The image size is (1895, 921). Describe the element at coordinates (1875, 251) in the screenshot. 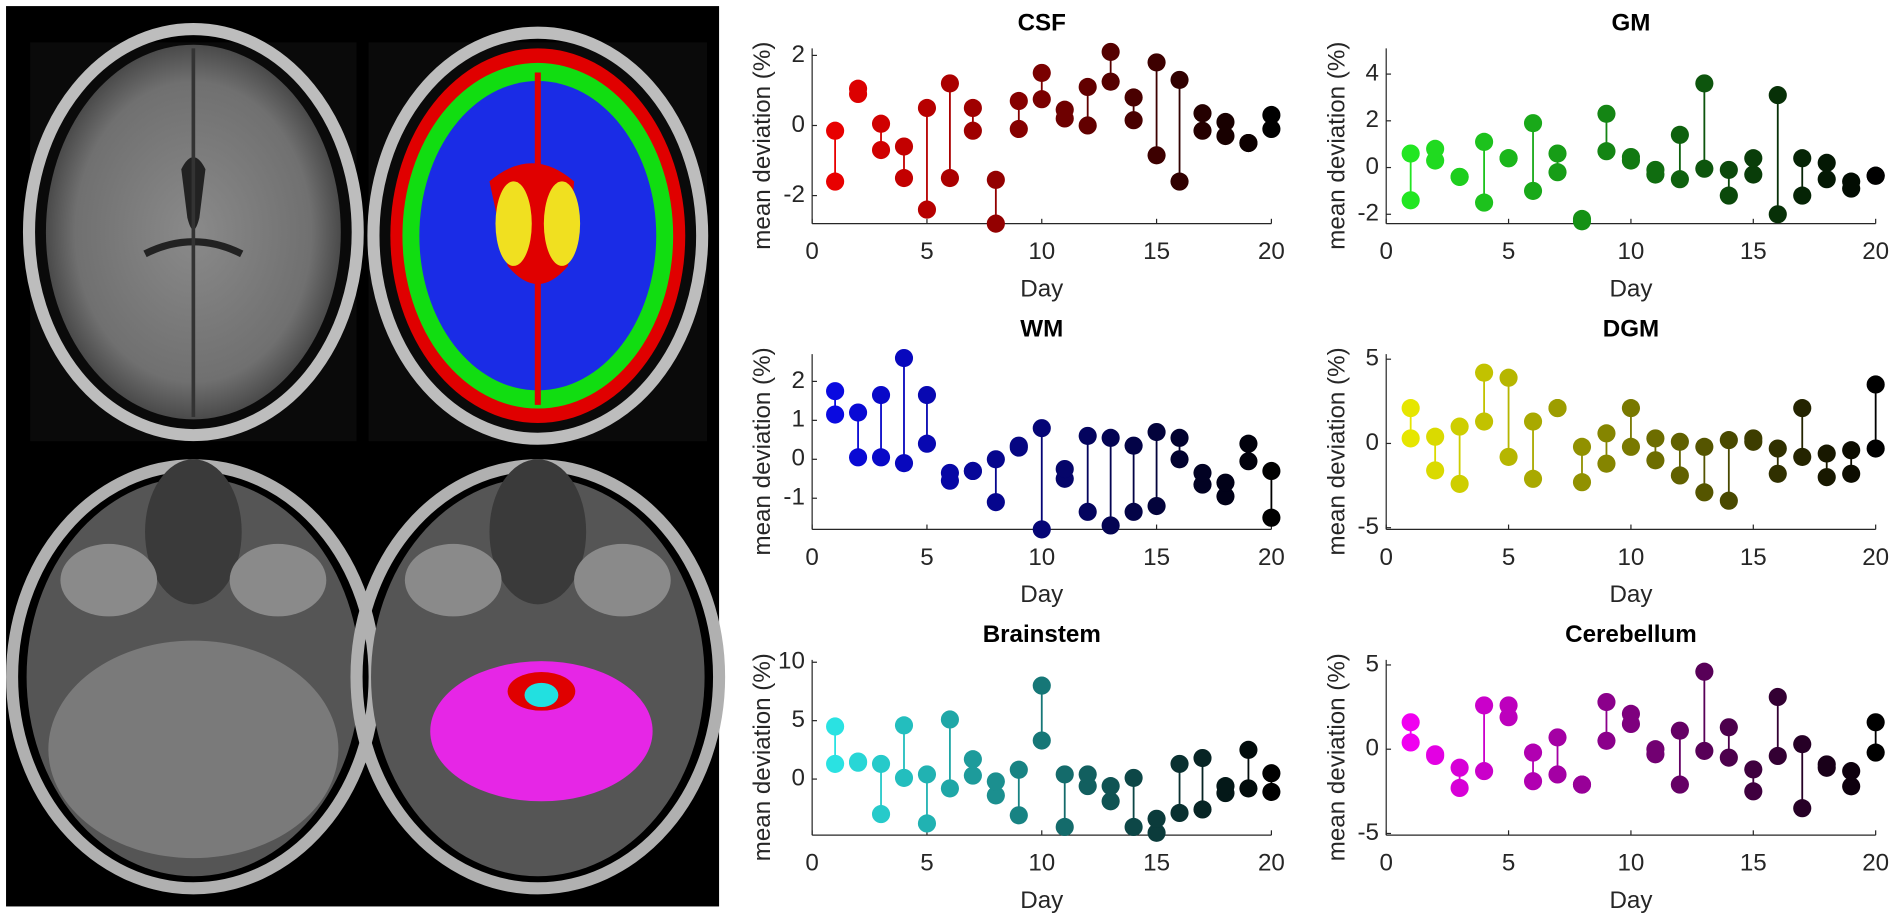

I see `x-tick-label: 20` at that location.